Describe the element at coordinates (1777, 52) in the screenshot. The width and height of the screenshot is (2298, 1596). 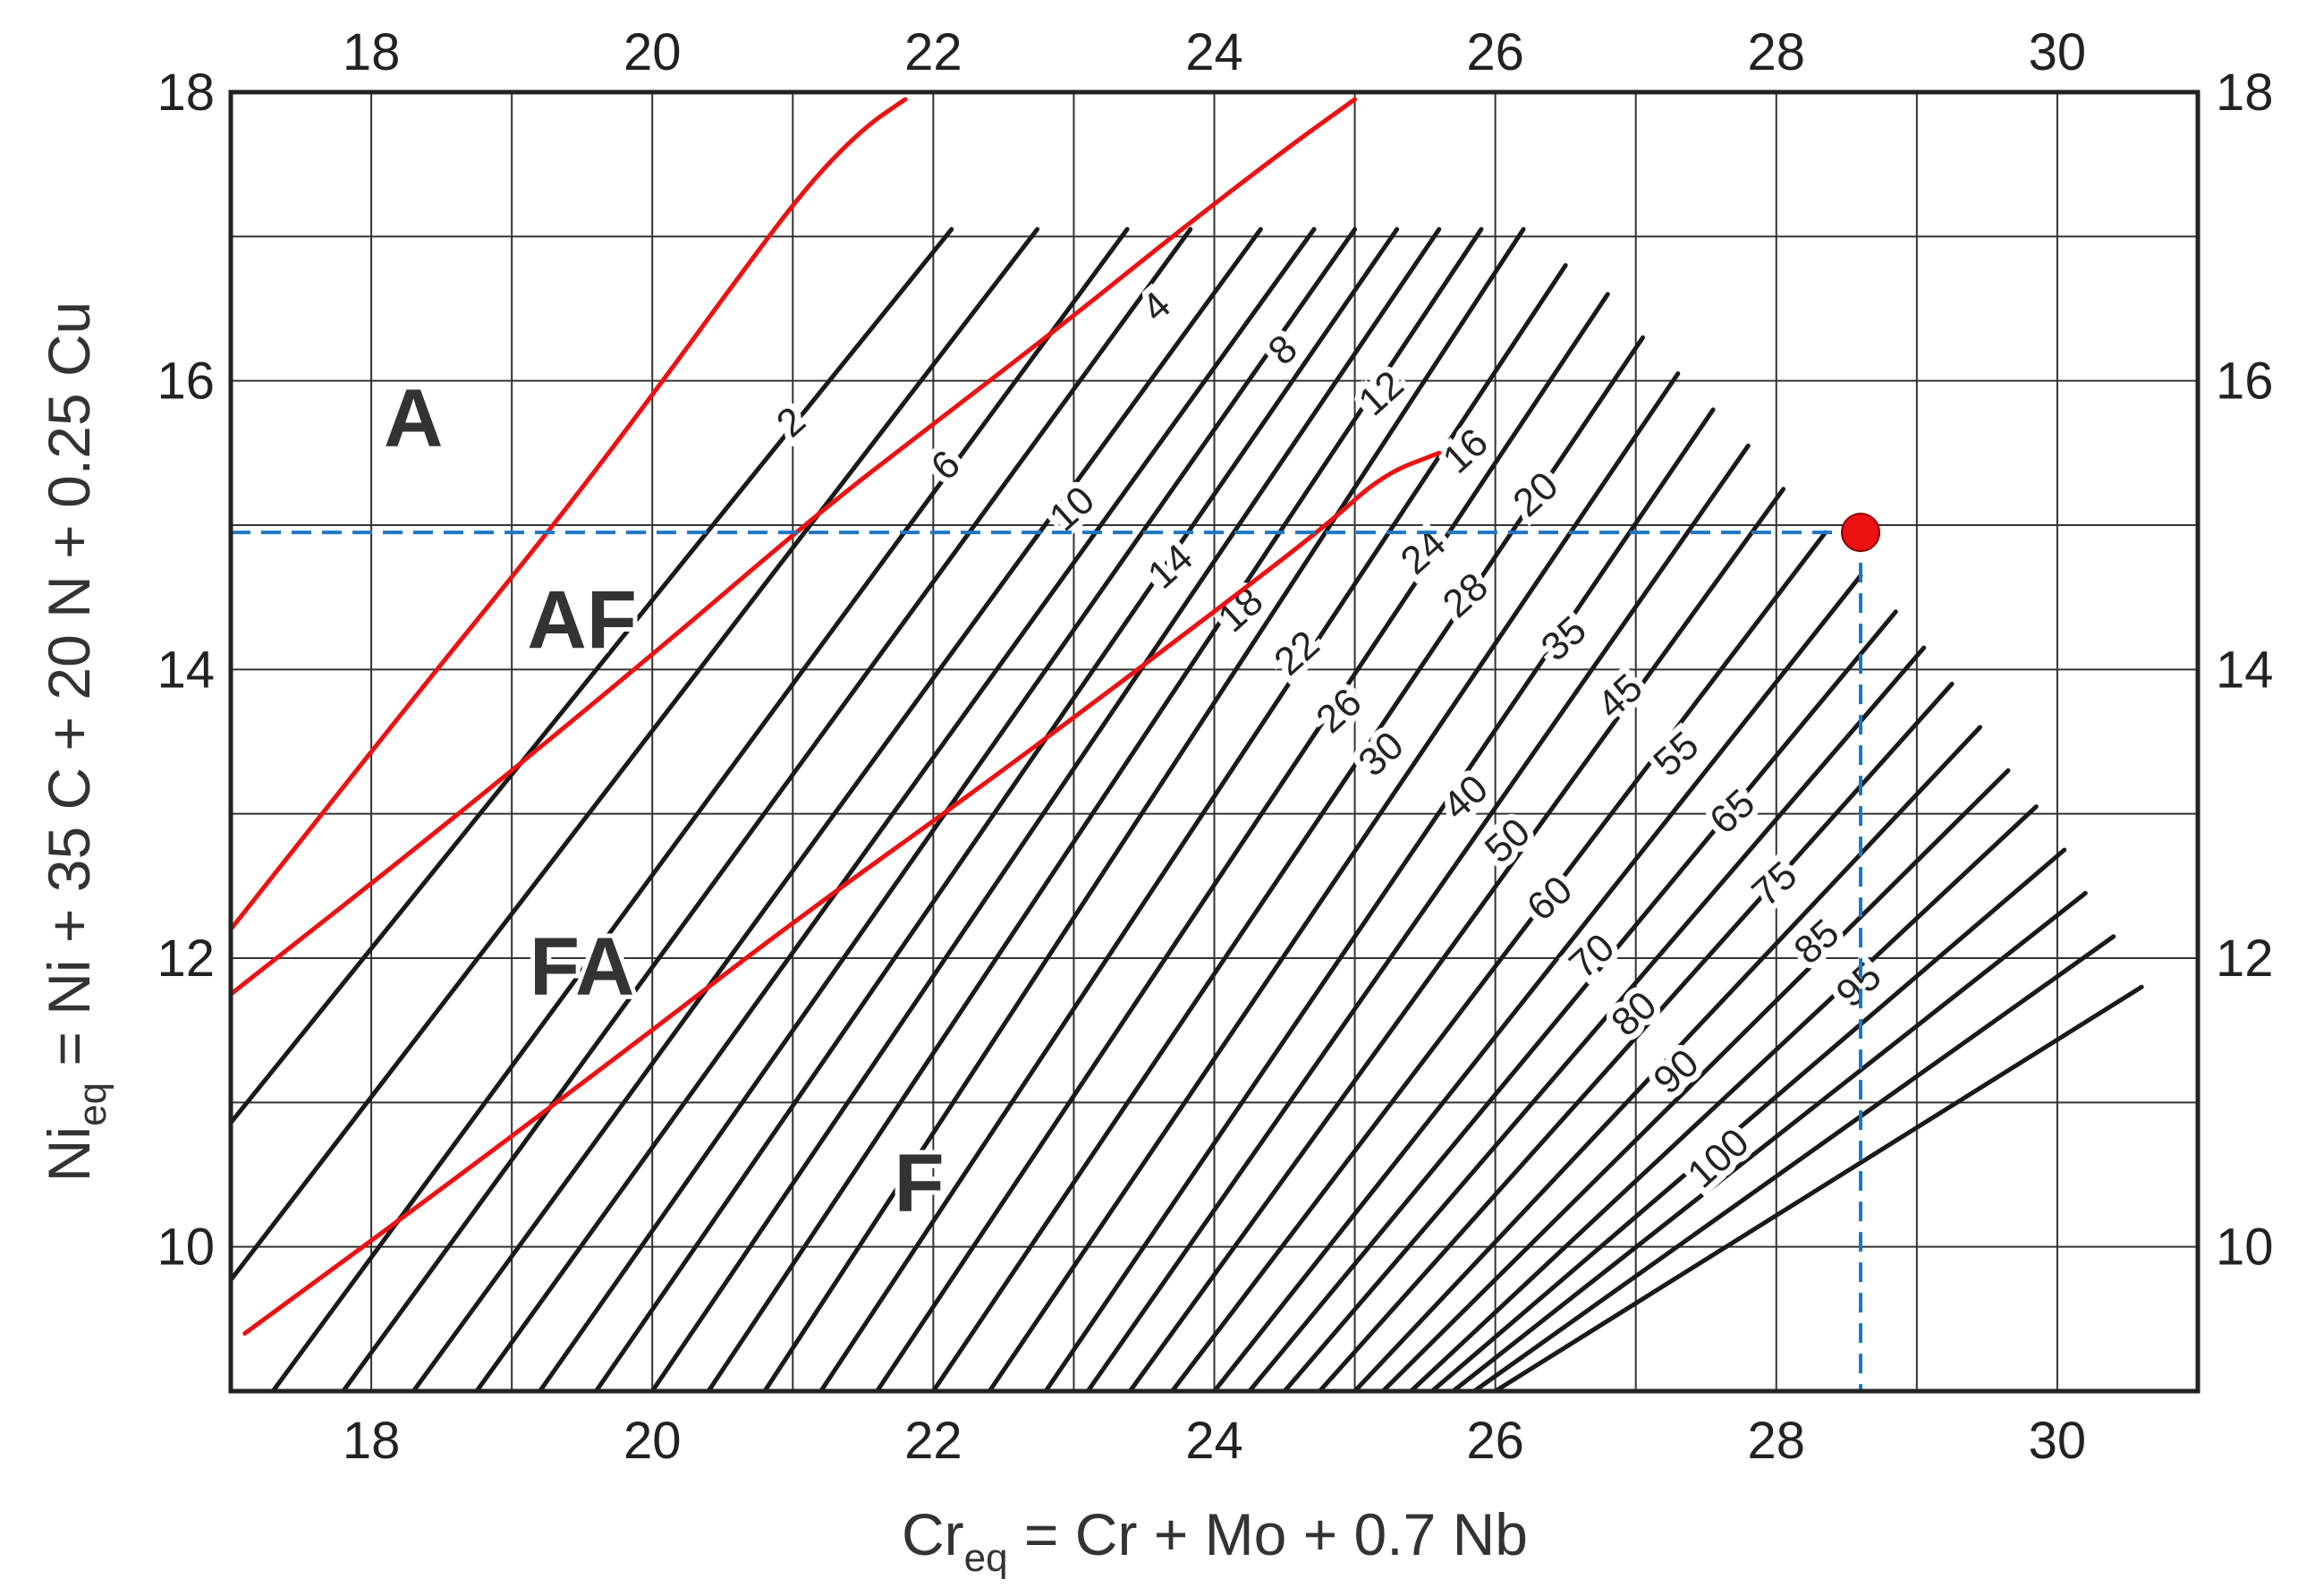
I see `x-tick-top-28: 28` at that location.